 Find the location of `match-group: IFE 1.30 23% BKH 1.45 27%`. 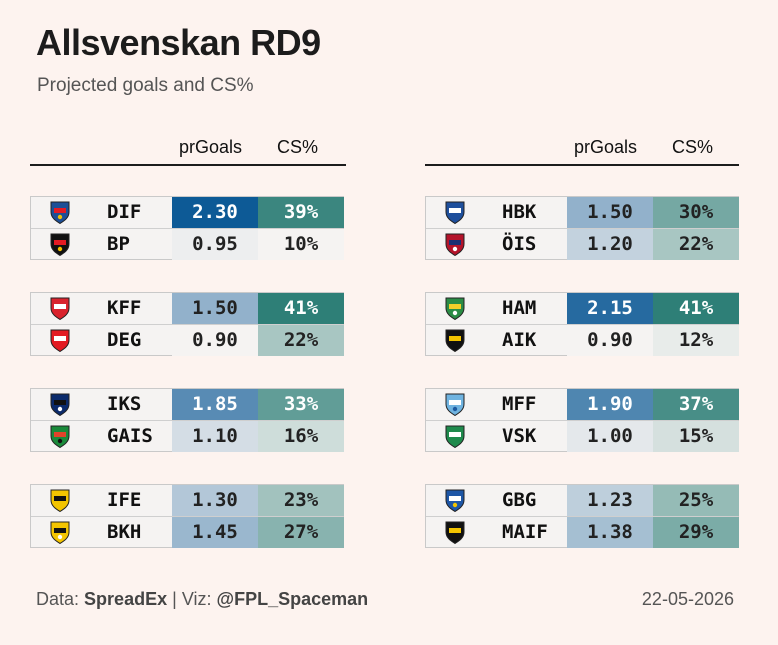

match-group: IFE 1.30 23% BKH 1.45 27% is located at coordinates (187, 516).